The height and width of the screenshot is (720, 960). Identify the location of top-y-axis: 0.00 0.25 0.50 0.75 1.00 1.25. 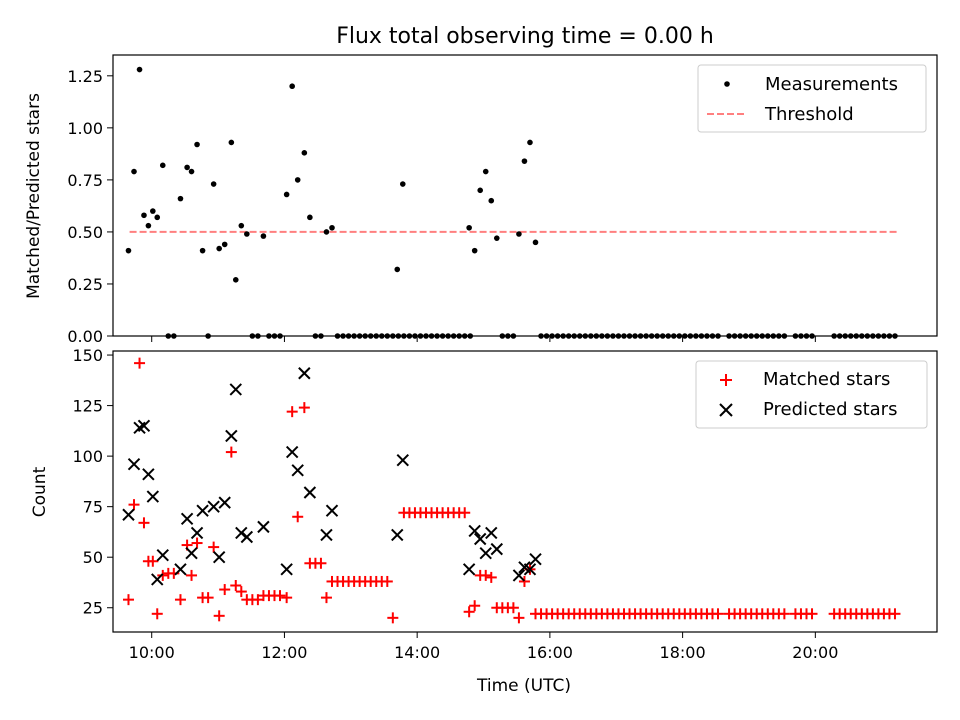
(90, 206).